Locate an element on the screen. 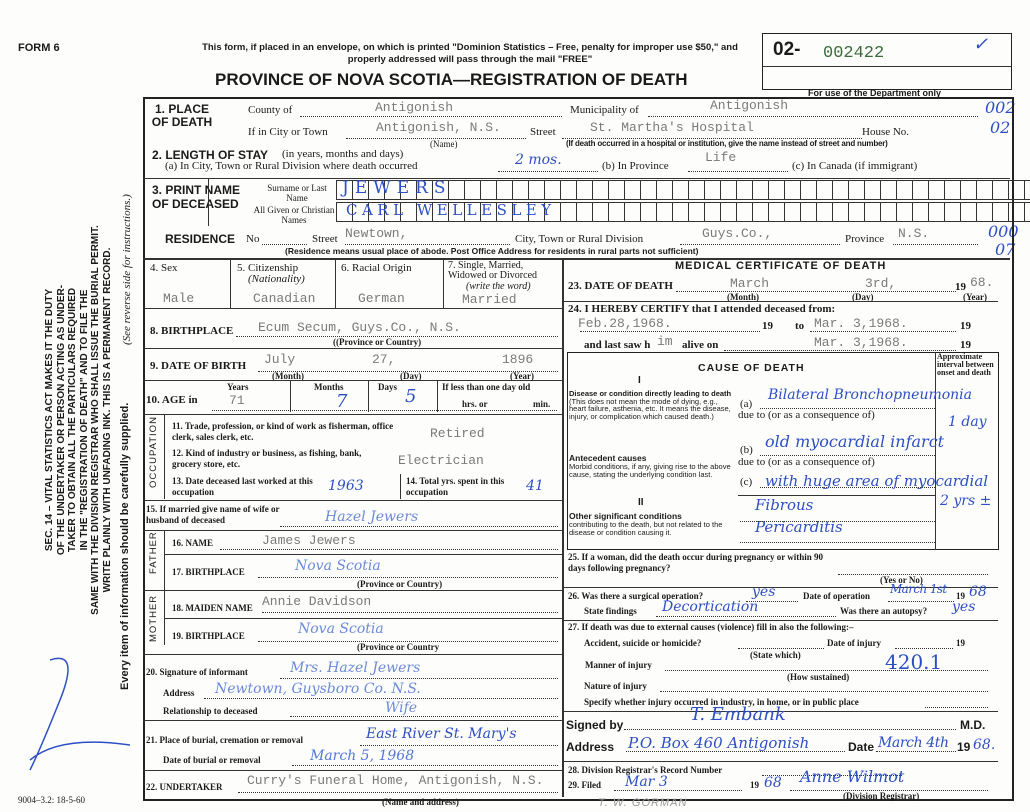 This screenshot has width=1030, height=812. place-of-death-label: 1. PLACE OF DEATH is located at coordinates (182, 115).